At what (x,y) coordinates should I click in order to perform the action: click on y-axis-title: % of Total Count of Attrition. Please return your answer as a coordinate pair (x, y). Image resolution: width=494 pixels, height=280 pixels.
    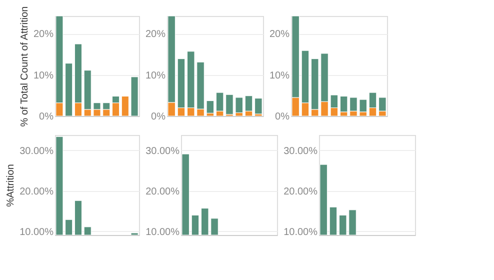
    Looking at the image, I should click on (24, 66).